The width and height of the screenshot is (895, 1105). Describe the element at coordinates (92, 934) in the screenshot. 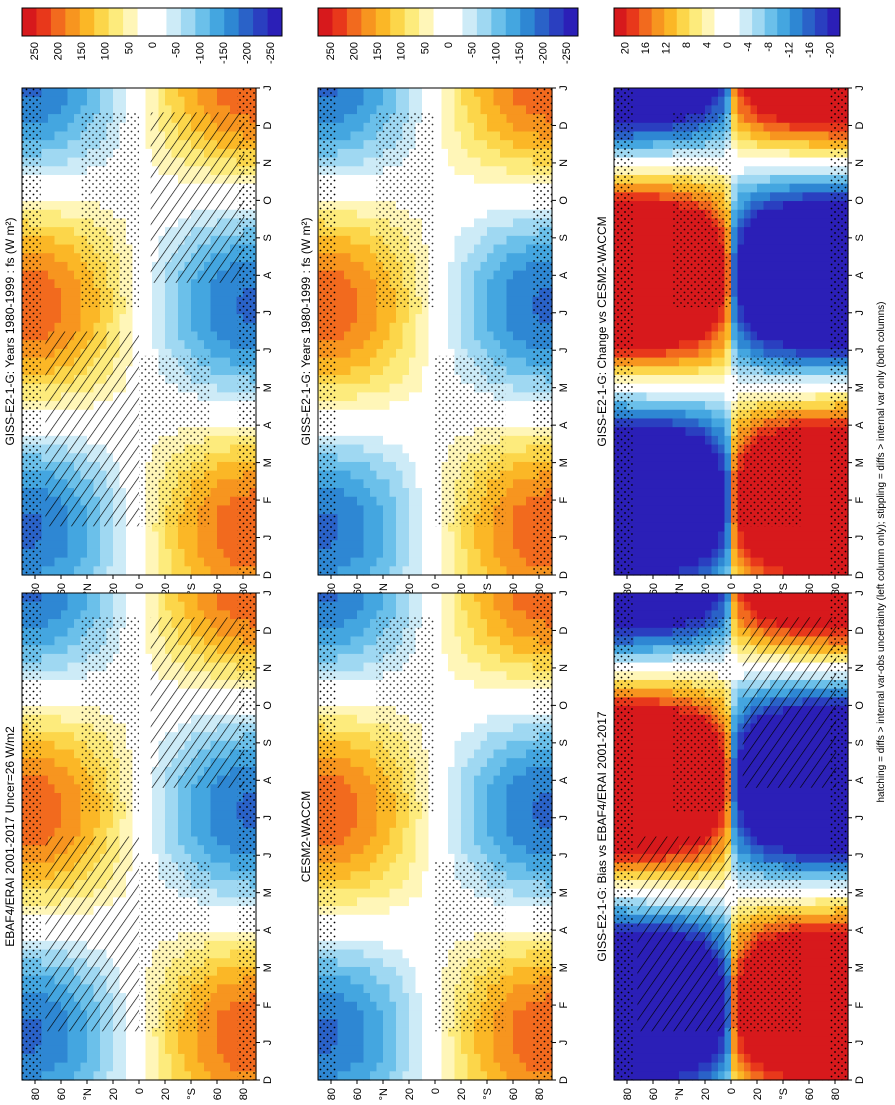

I see `hatch-region` at that location.